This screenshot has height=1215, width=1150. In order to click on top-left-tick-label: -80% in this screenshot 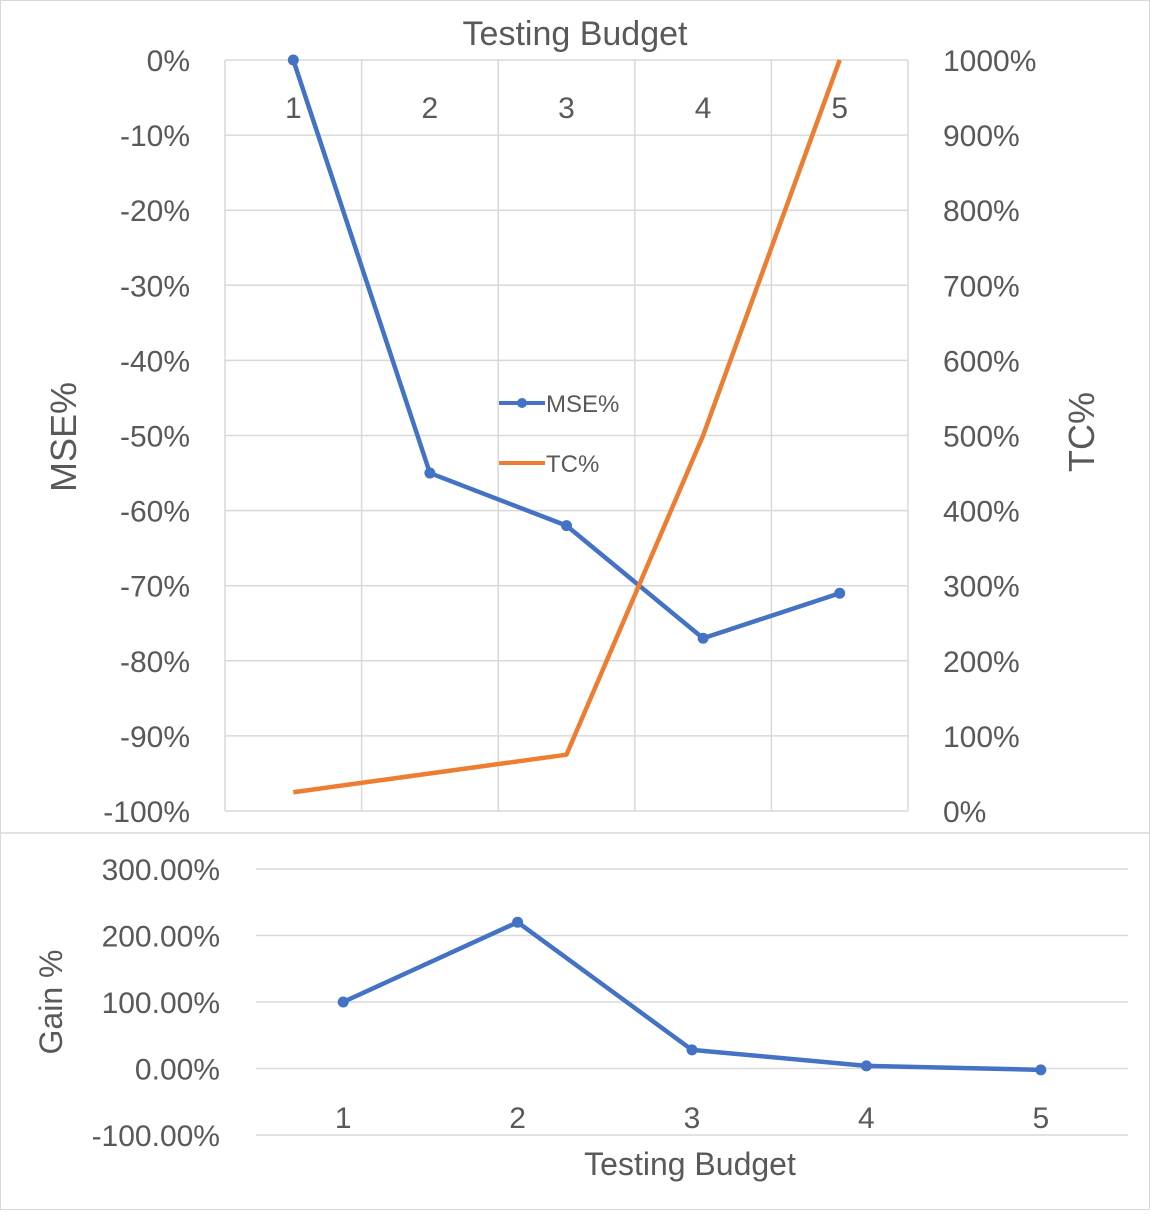, I will do `click(155, 662)`.